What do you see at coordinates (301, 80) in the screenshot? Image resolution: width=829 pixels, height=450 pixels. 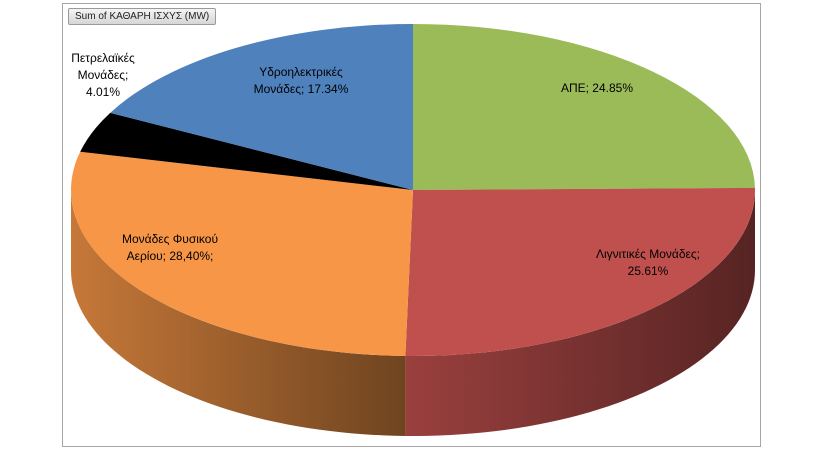 I see `slice-data-label: Υδροηλεκτρικές Μονάδες; 17.34%` at bounding box center [301, 80].